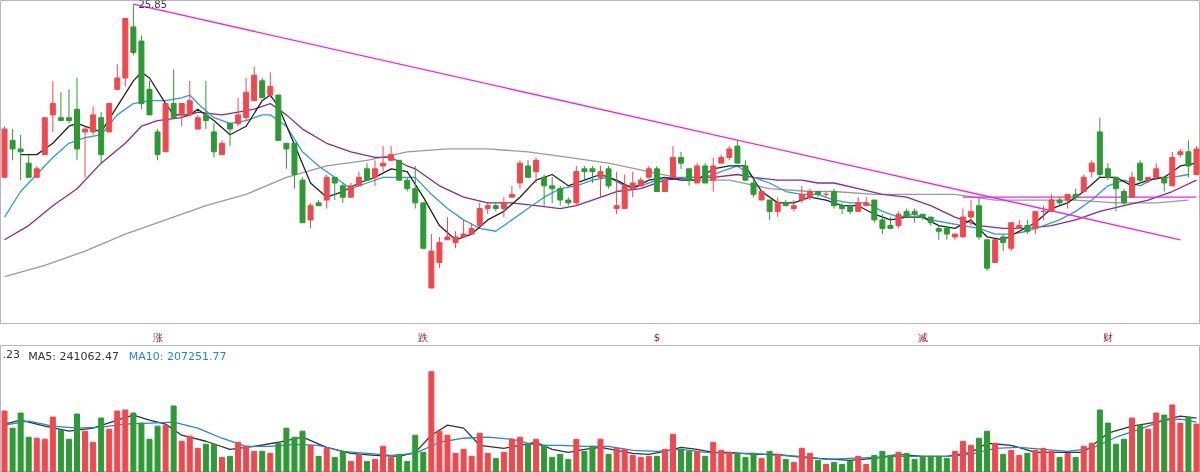  What do you see at coordinates (922, 337) in the screenshot?
I see `x-tick-label: 减` at bounding box center [922, 337].